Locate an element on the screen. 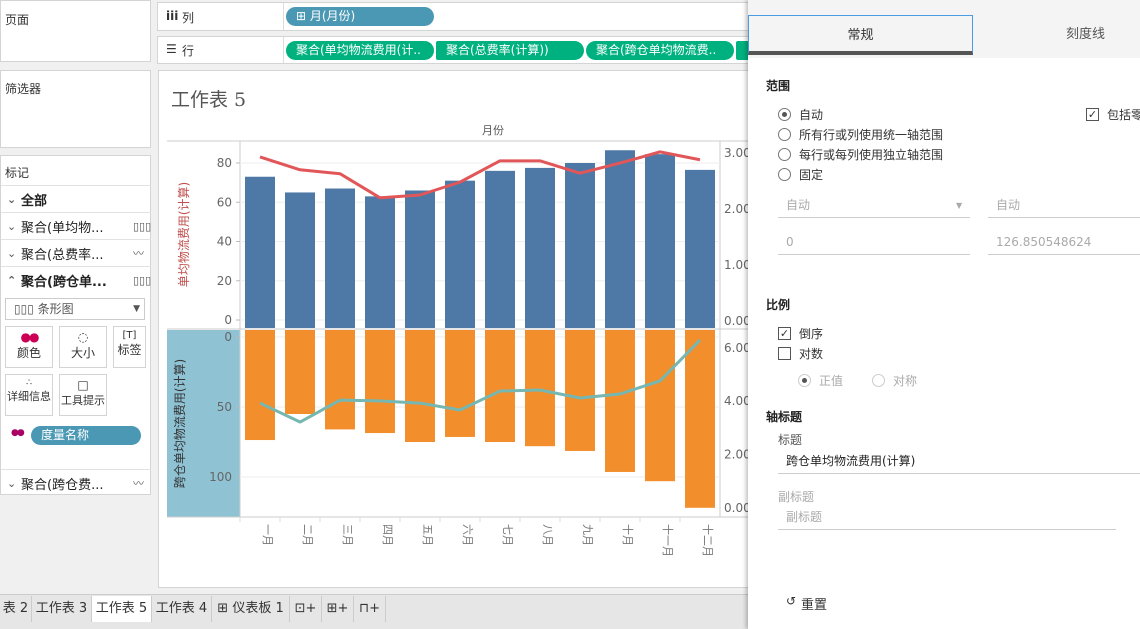 Image resolution: width=1140 pixels, height=629 pixels. label-button: [T] 标签 is located at coordinates (129, 347).